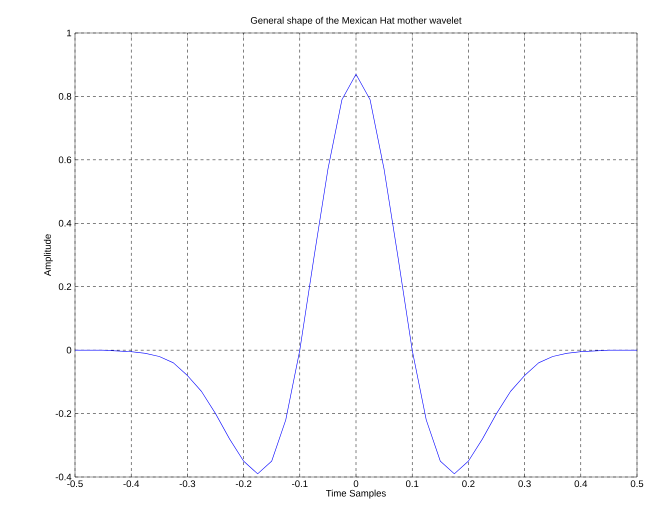 The width and height of the screenshot is (647, 527). What do you see at coordinates (524, 484) in the screenshot?
I see `x-tick-label: 0.3` at bounding box center [524, 484].